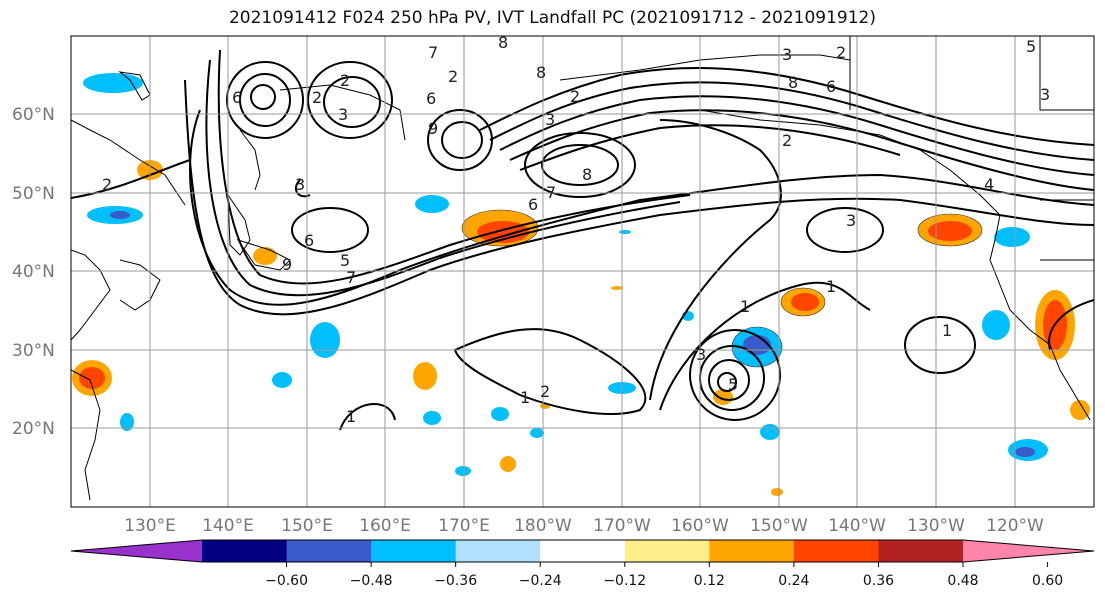 The width and height of the screenshot is (1105, 601). What do you see at coordinates (228, 526) in the screenshot?
I see `lon-label: 140°E` at bounding box center [228, 526].